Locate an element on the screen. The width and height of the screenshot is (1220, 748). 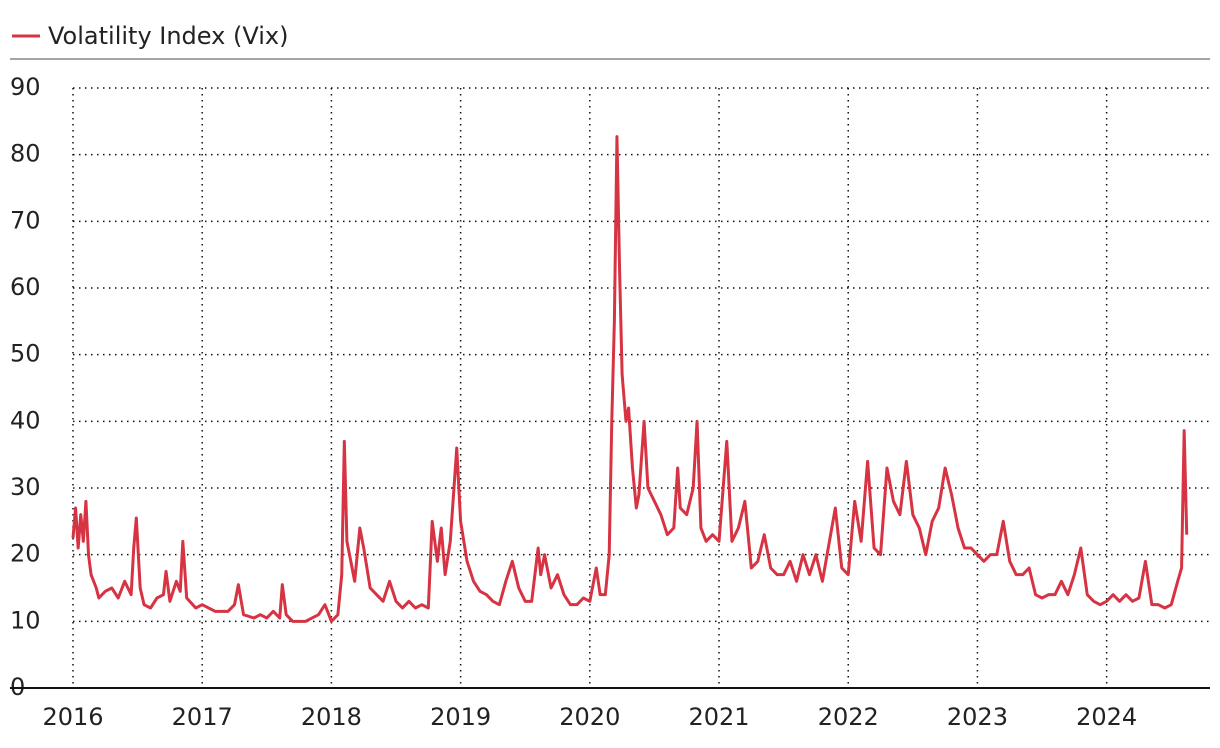
y-tick-label: 70 is located at coordinates (25, 220).